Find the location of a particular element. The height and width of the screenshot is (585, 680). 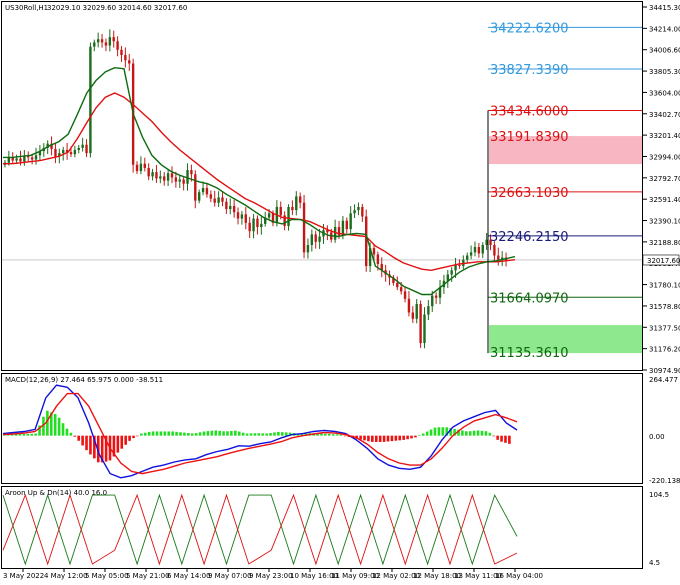

level-label: 34222.6200 is located at coordinates (529, 28).